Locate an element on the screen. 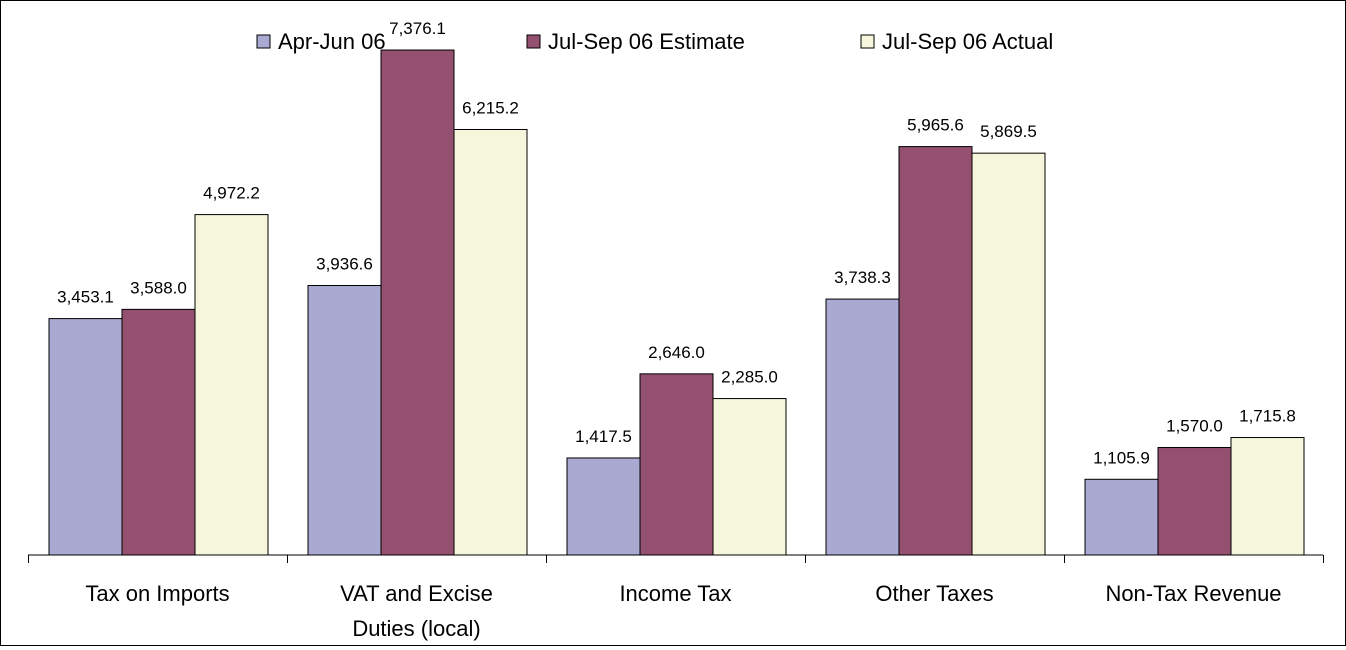 Image resolution: width=1346 pixels, height=650 pixels. legend-label: Apr-Jun 06 is located at coordinates (332, 41).